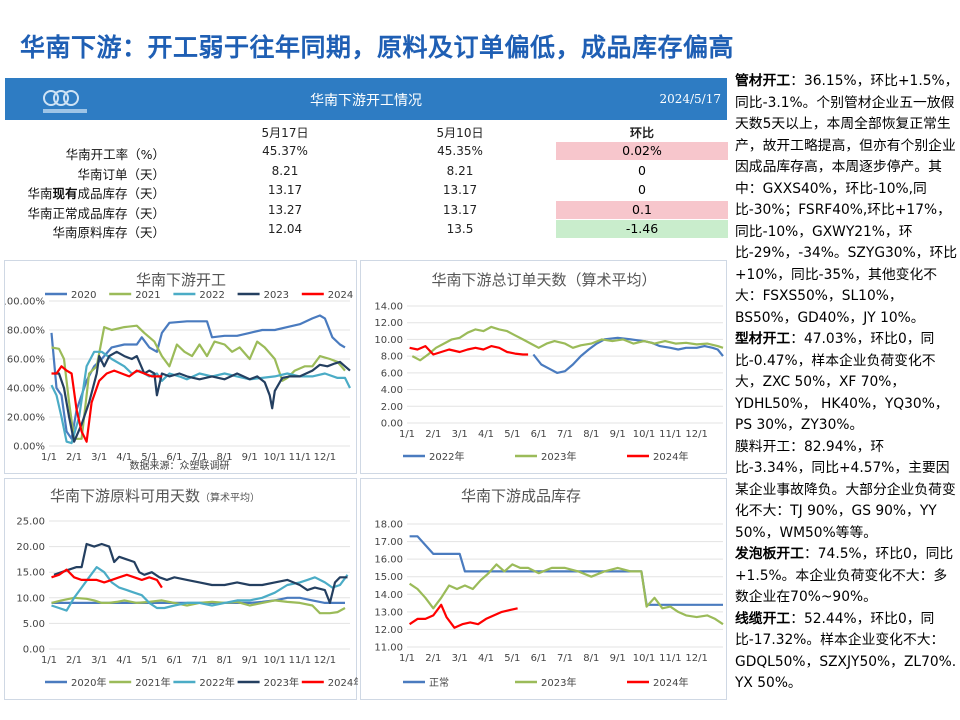  Describe the element at coordinates (642, 170) in the screenshot. I see `table-cell-change: 0` at that location.